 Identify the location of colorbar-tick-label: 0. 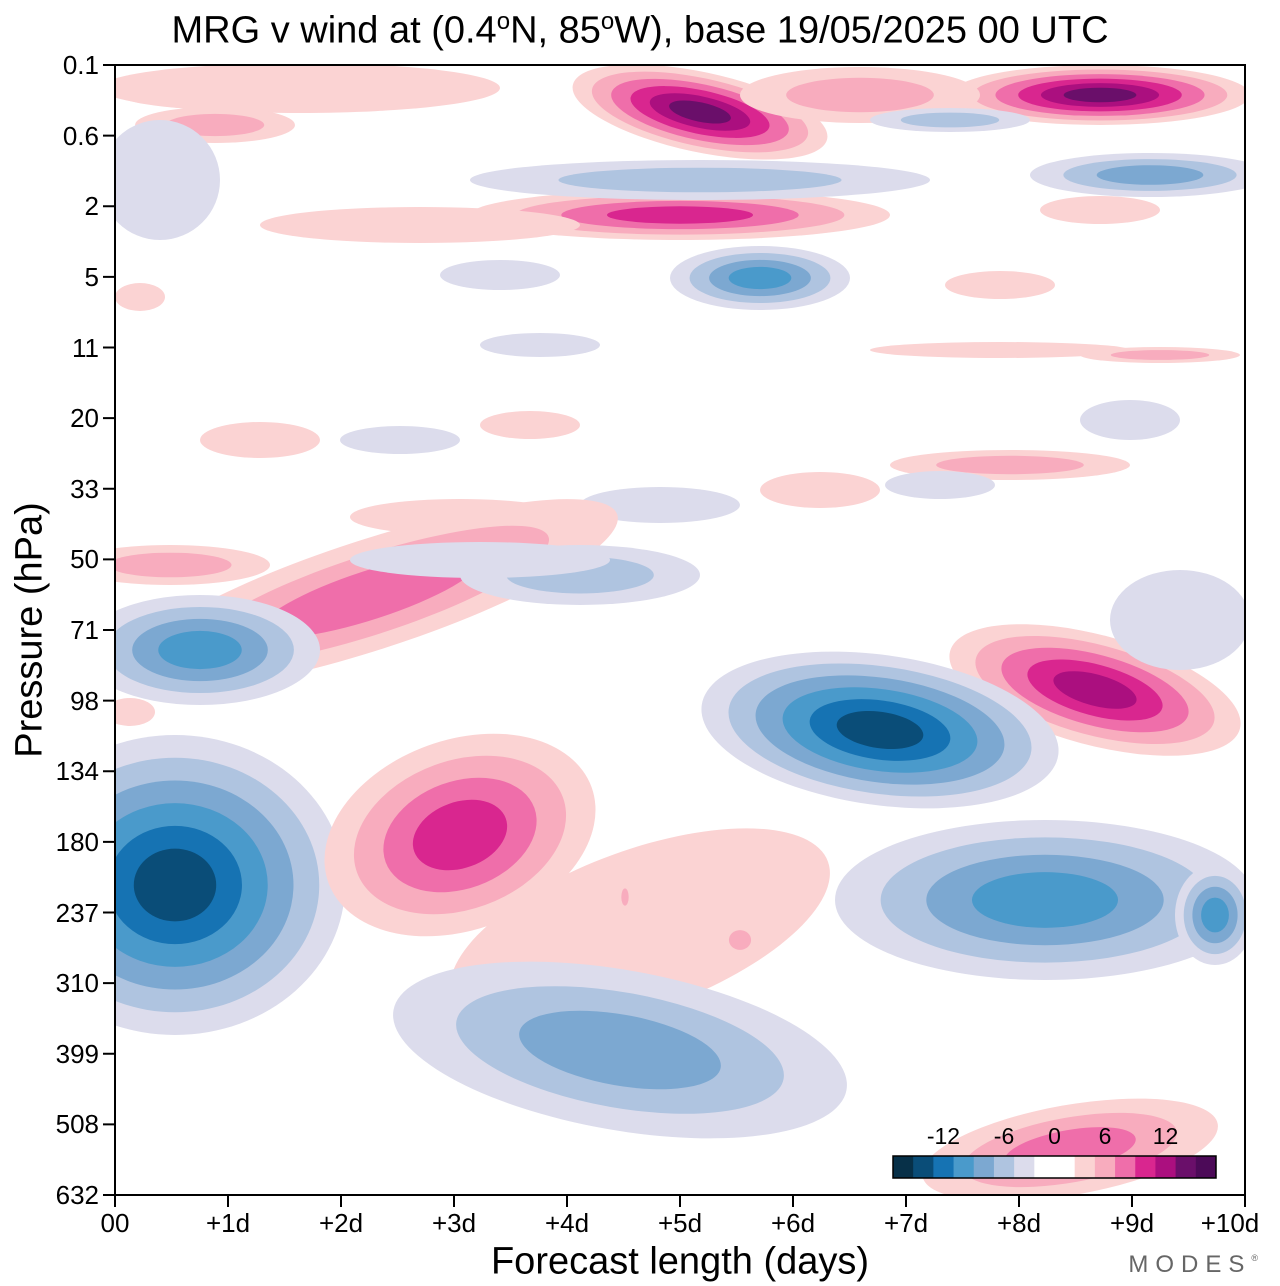
(1054, 1136).